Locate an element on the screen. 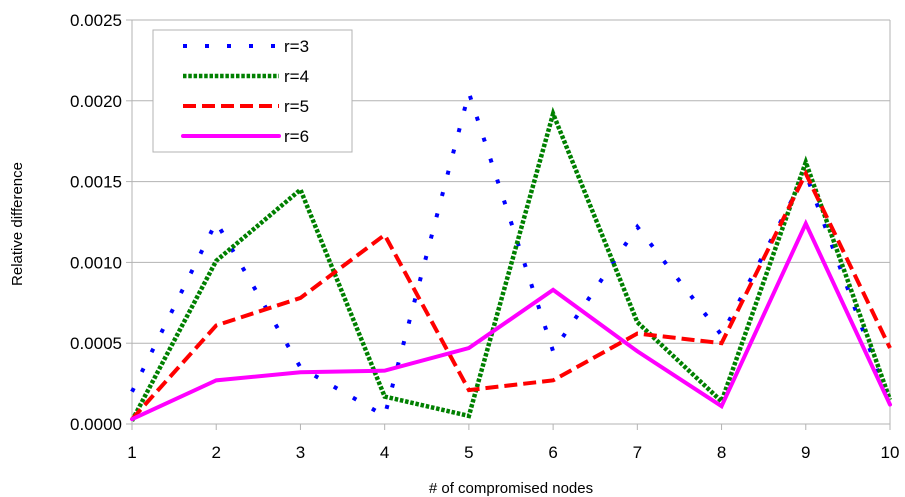 Image resolution: width=905 pixels, height=497 pixels. legend: r=3 r=4 r=5 r=6 is located at coordinates (252, 91).